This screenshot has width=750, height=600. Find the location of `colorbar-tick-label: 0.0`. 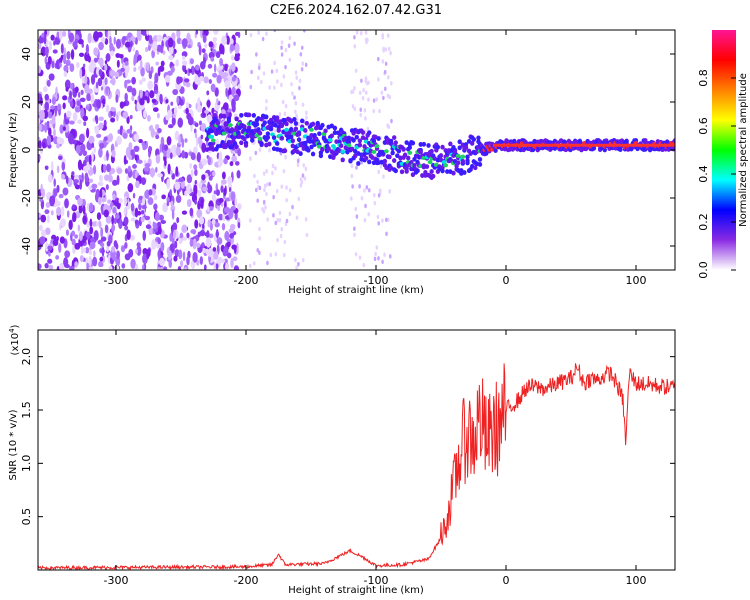

colorbar-tick-label: 0.0 is located at coordinates (703, 270).